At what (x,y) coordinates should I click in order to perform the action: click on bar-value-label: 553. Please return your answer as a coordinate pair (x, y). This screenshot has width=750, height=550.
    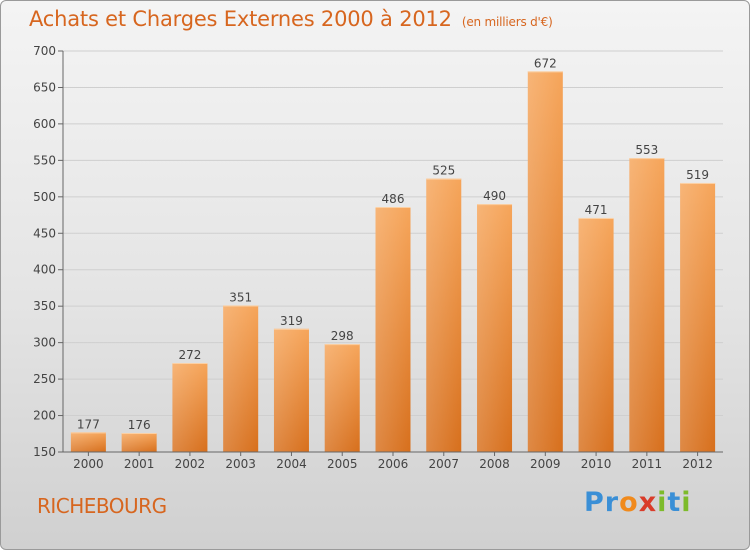
    Looking at the image, I should click on (646, 150).